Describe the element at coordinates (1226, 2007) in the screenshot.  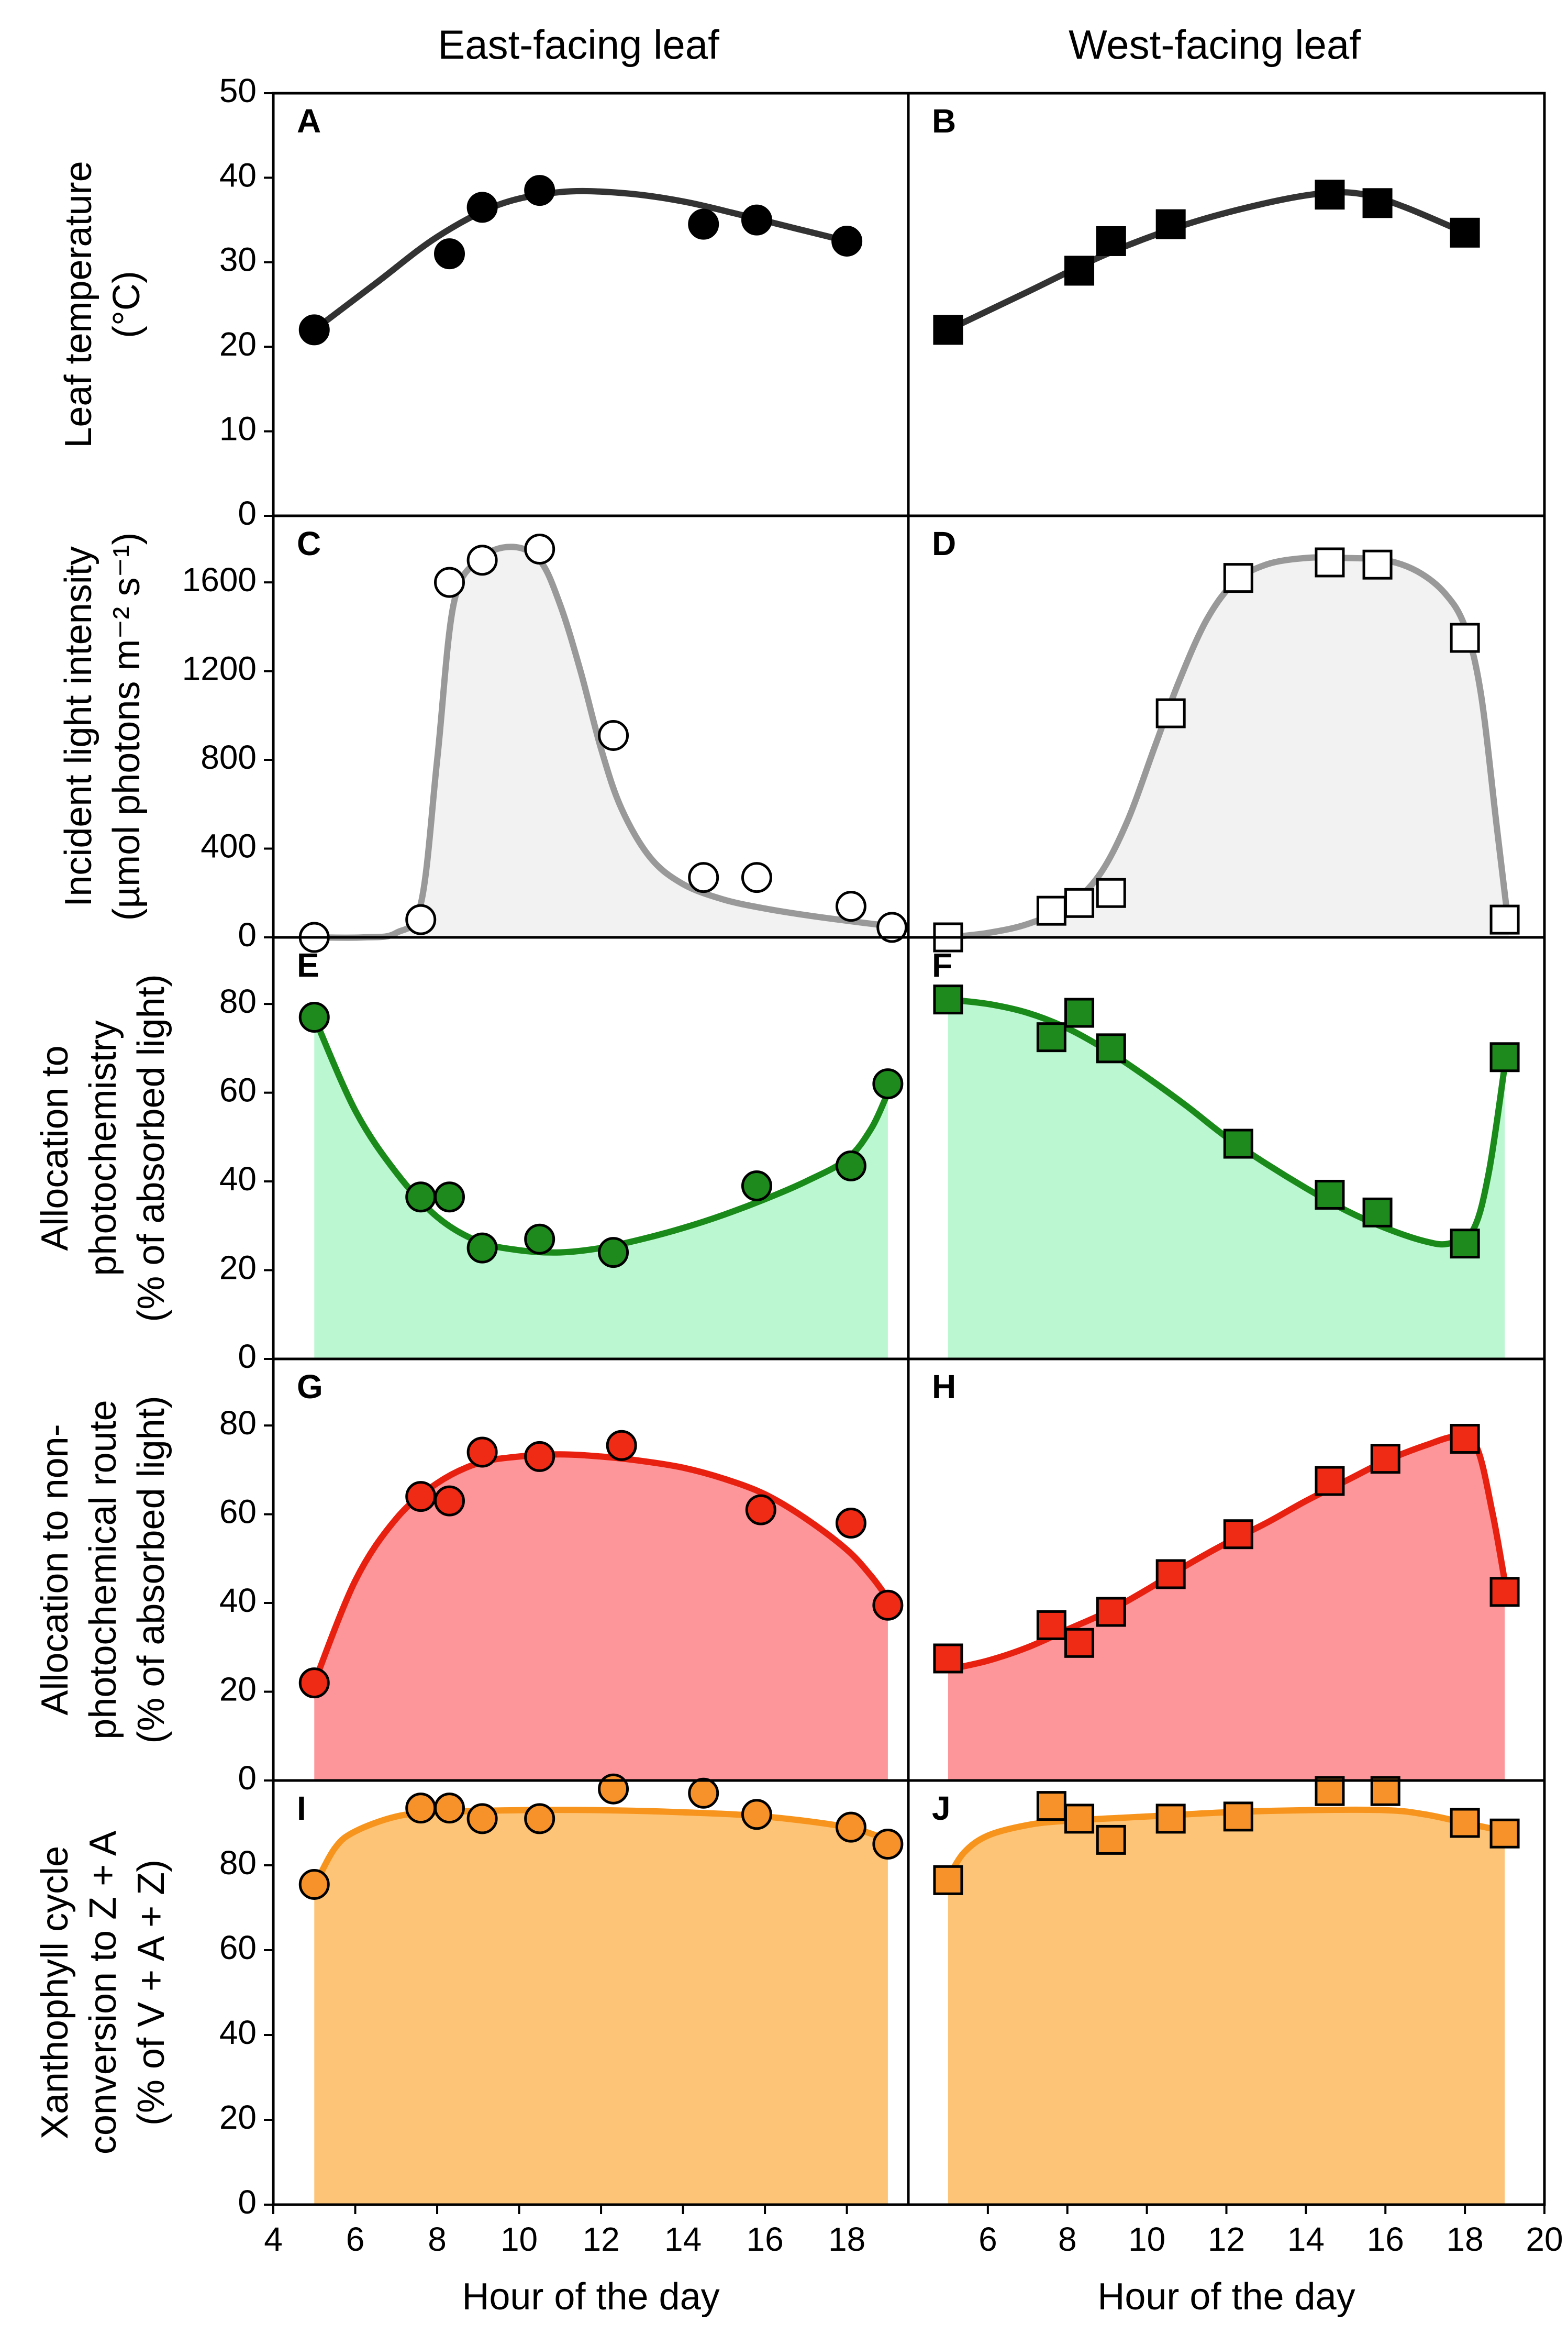
I see `area-fill-j` at that location.